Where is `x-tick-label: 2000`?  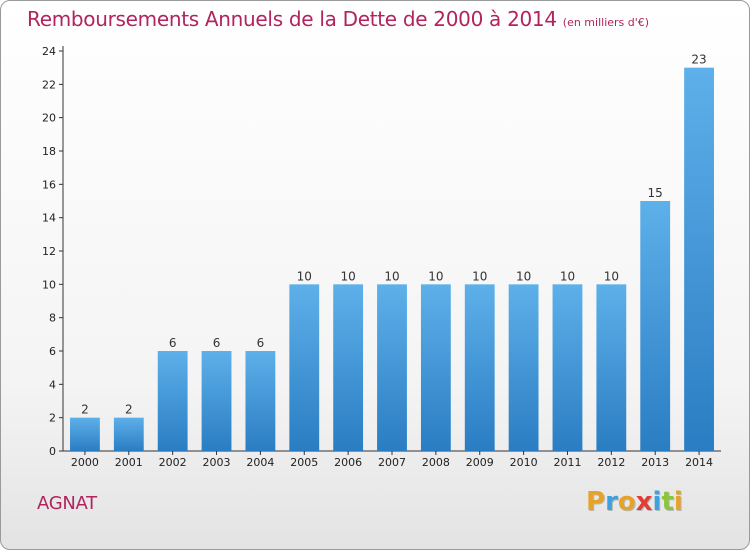
x-tick-label: 2000 is located at coordinates (85, 462).